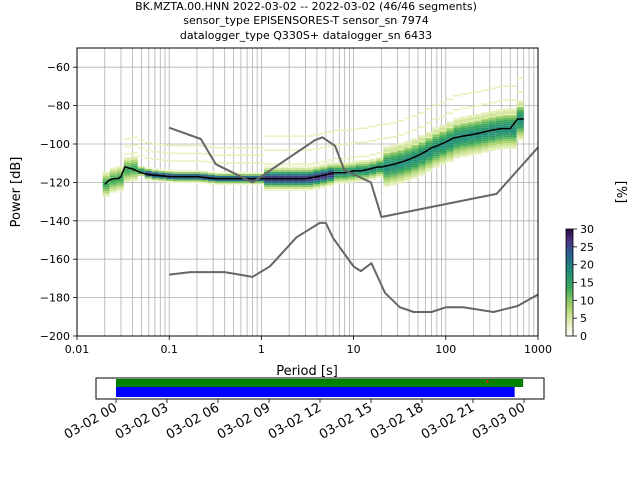 This screenshot has width=640, height=480. Describe the element at coordinates (487, 381) in the screenshot. I see `timeline-marker` at that location.